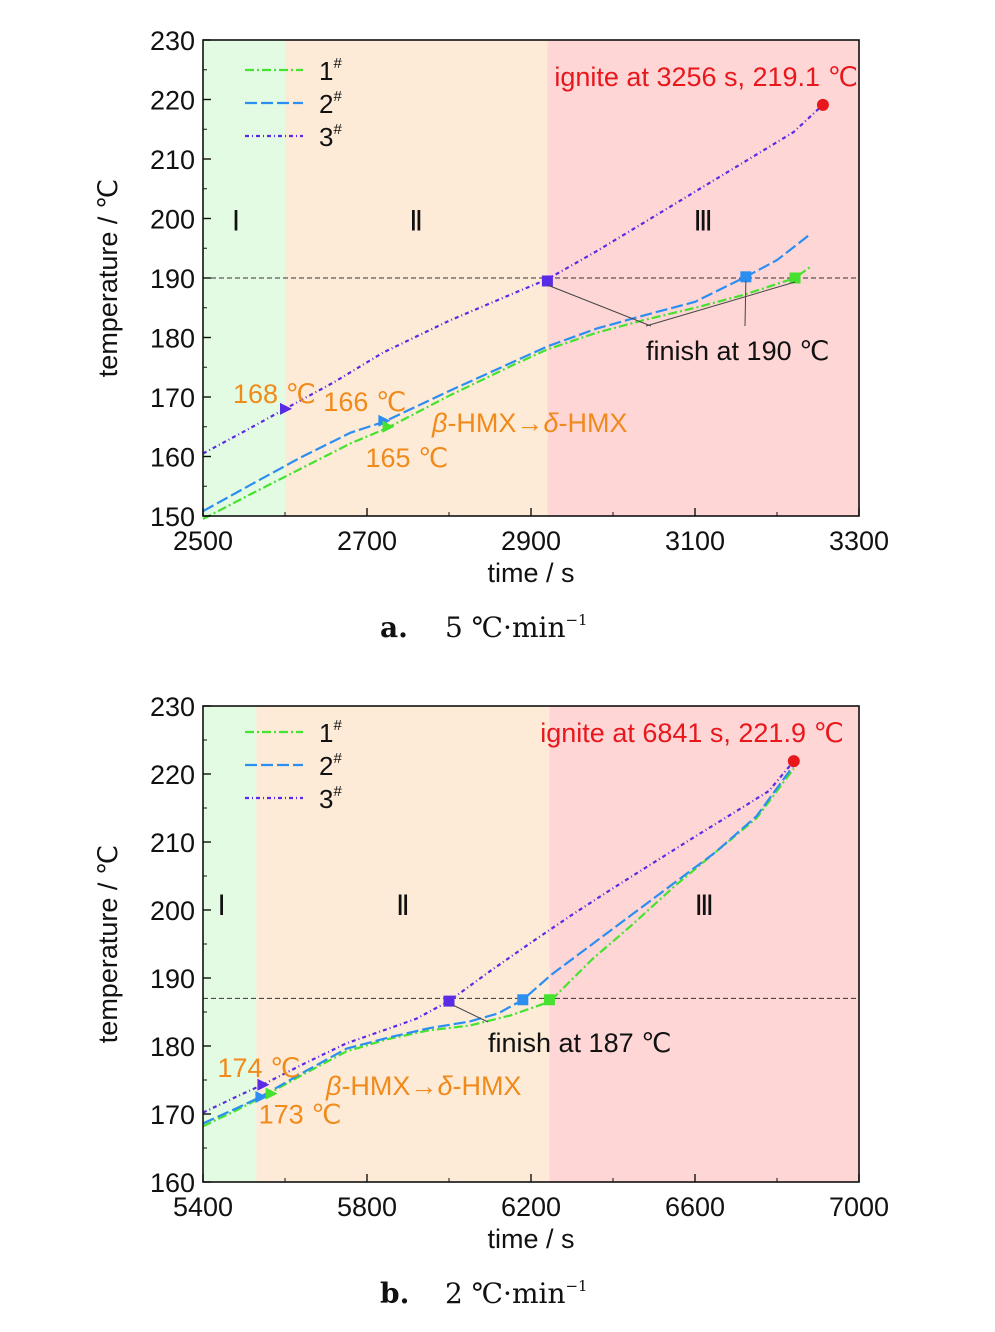 This screenshot has width=995, height=1332. I want to click on finish-label: finish at 190 ℃, so click(737, 351).